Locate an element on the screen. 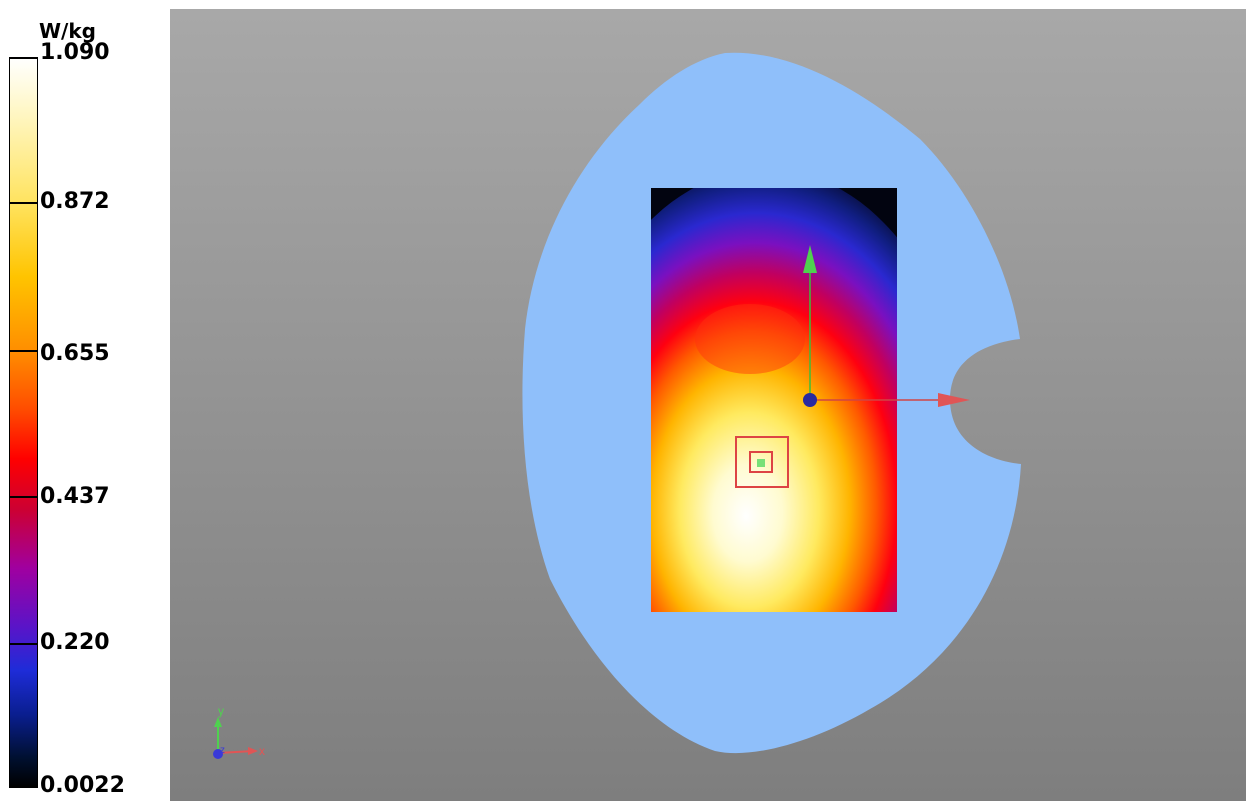 The height and width of the screenshot is (801, 1246). triad-x-label: x is located at coordinates (262, 751).